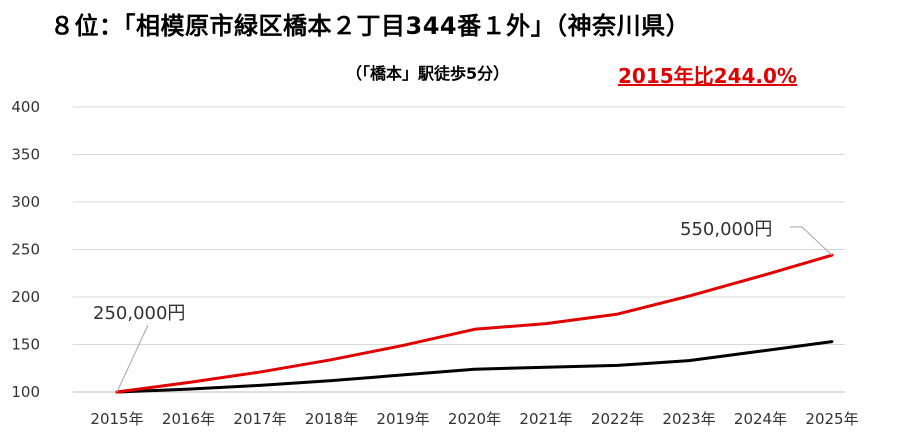 This screenshot has height=445, width=900. I want to click on x-tick-label: 2016年, so click(188, 419).